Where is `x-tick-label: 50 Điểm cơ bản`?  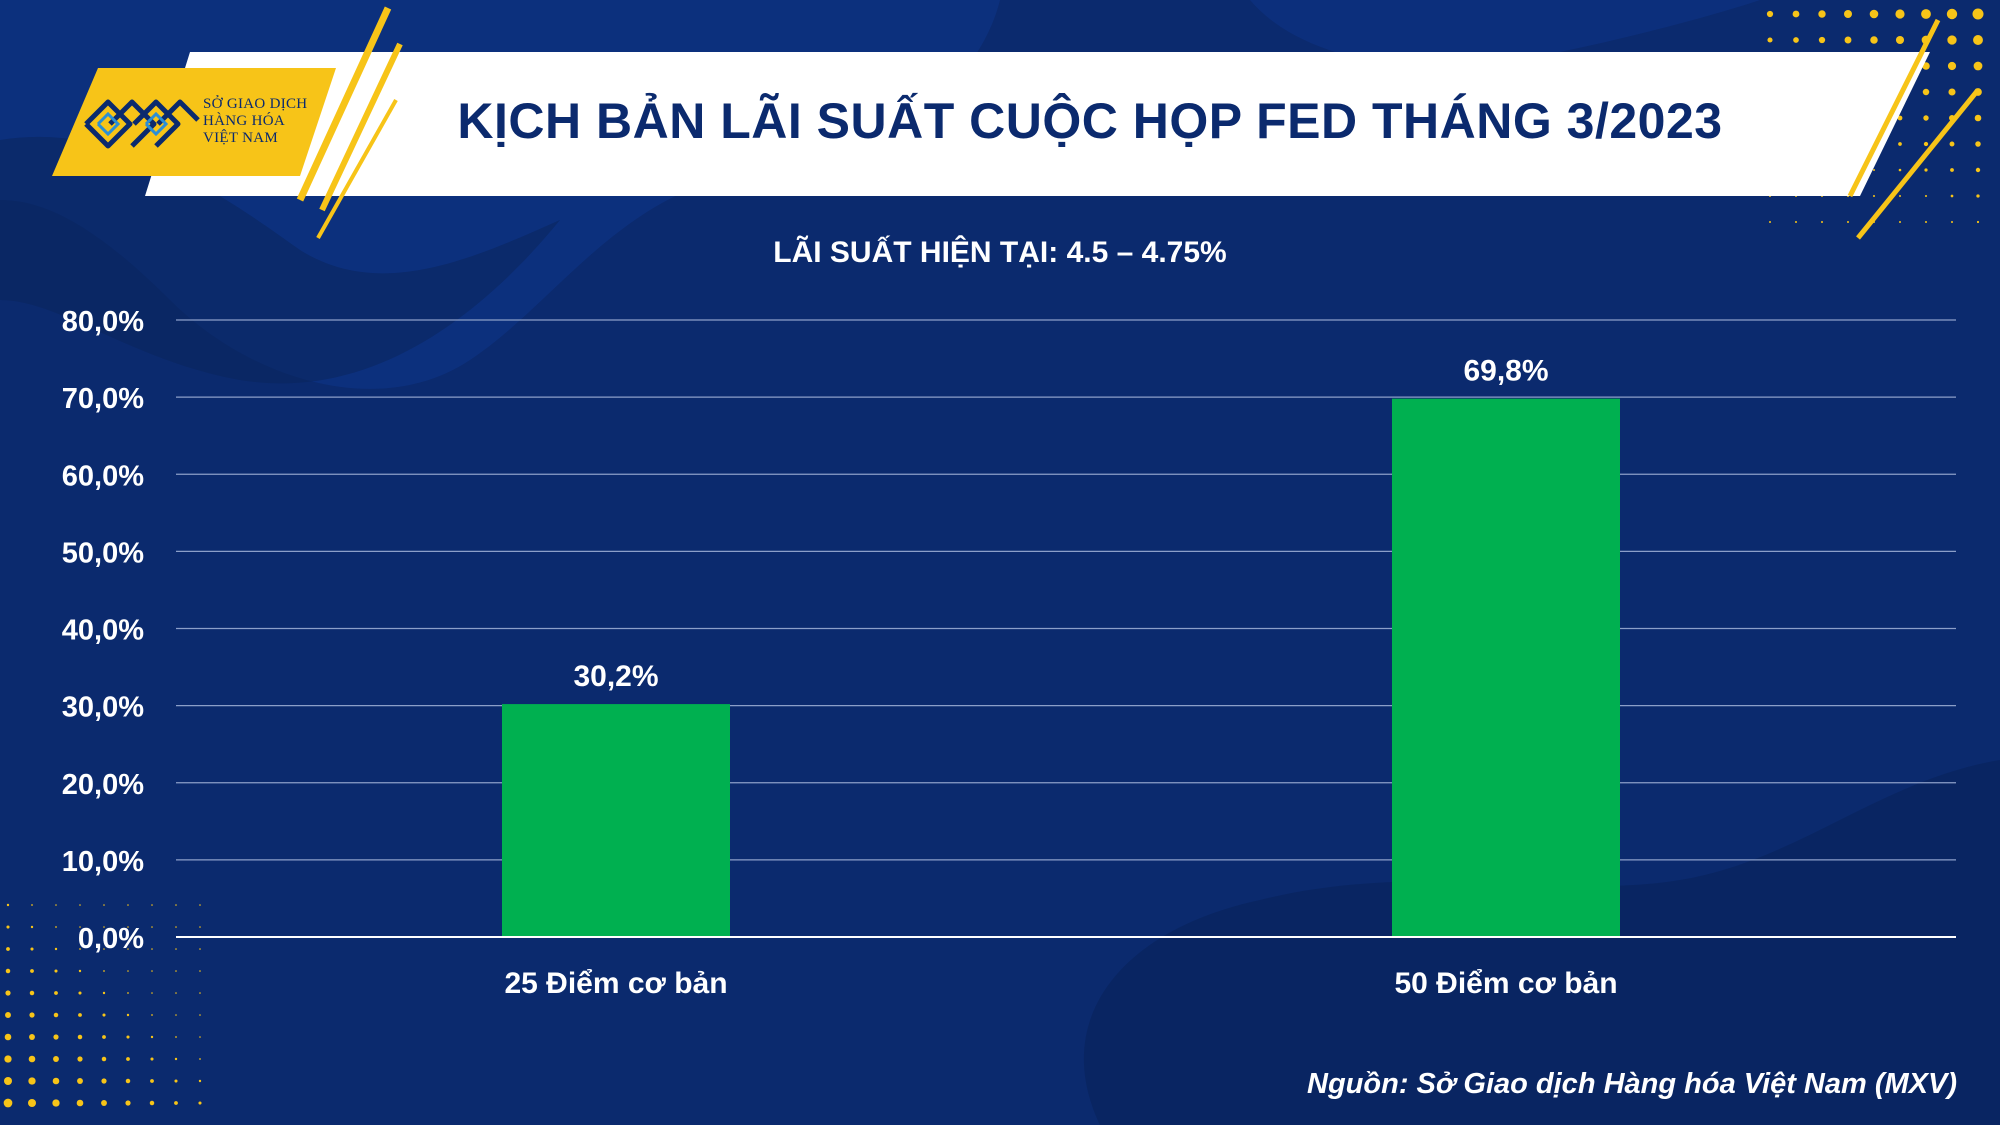
x-tick-label: 50 Điểm cơ bản is located at coordinates (1505, 983).